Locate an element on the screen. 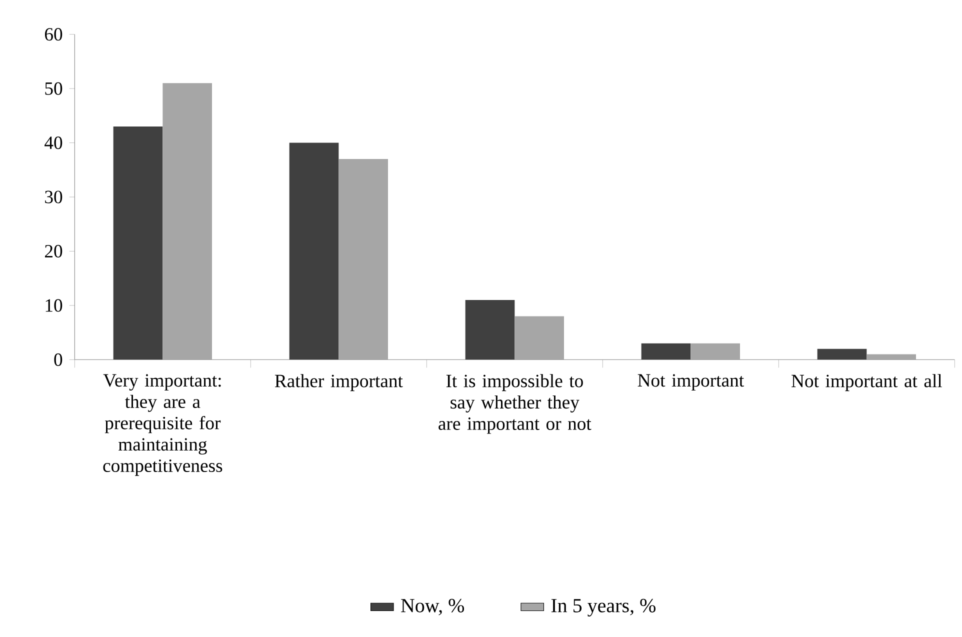 This screenshot has width=962, height=637. legend-label: Now, % is located at coordinates (432, 607).